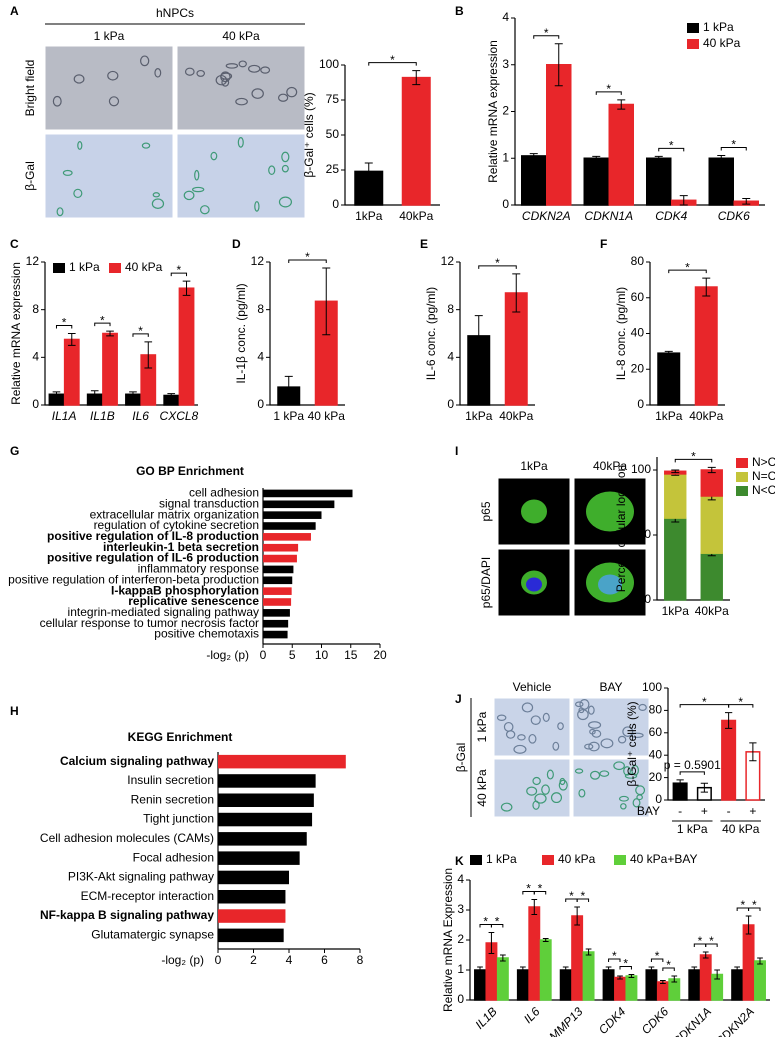 Image resolution: width=775 pixels, height=1037 pixels. Describe the element at coordinates (734, 216) in the screenshot. I see `x-tick-label: CDK6` at that location.